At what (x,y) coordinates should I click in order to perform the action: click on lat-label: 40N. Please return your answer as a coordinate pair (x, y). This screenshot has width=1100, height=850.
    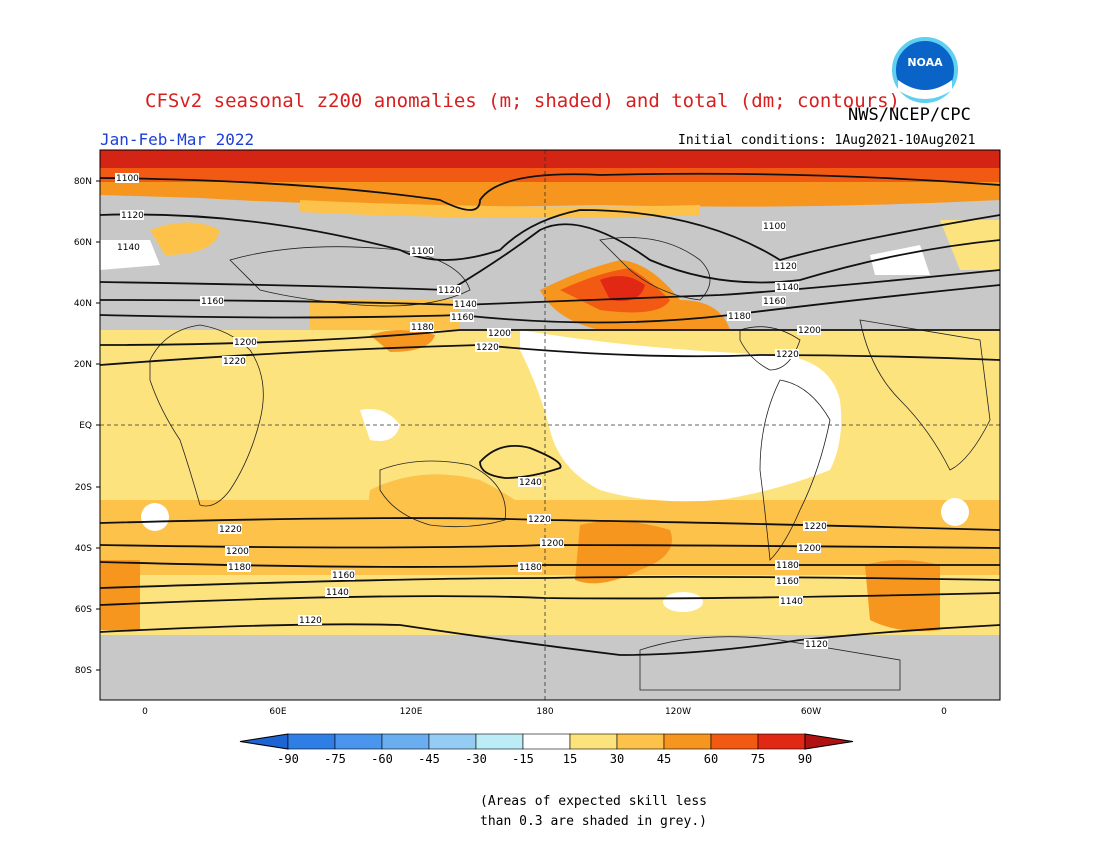
    Looking at the image, I should click on (83, 304).